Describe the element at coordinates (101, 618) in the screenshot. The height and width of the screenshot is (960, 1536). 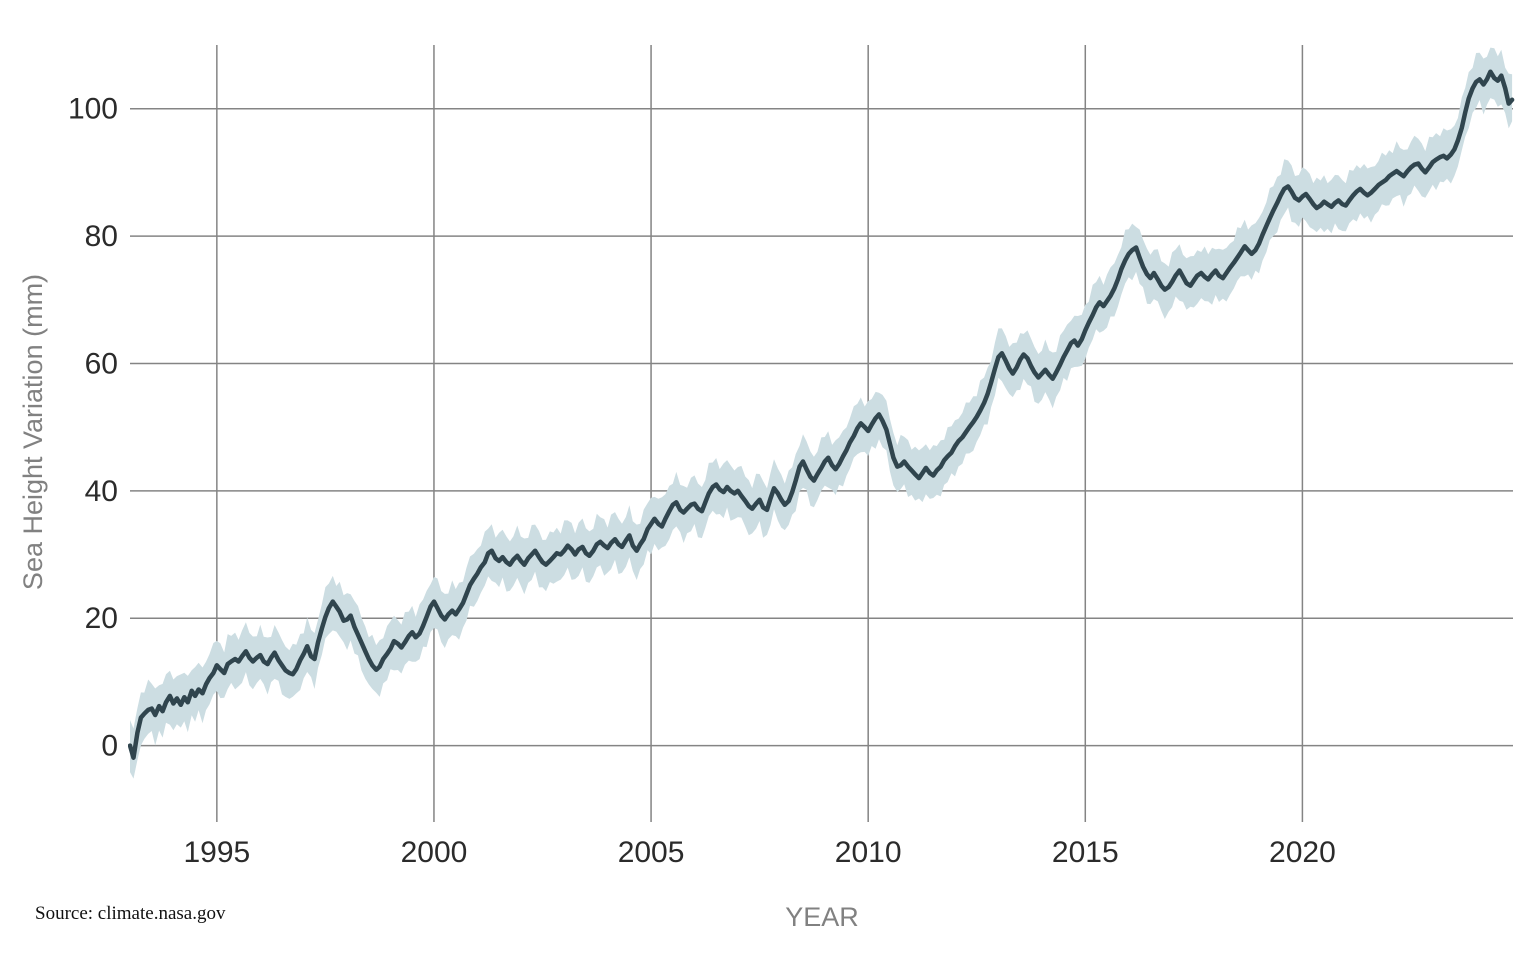
I see `y-tick-label: 20` at that location.